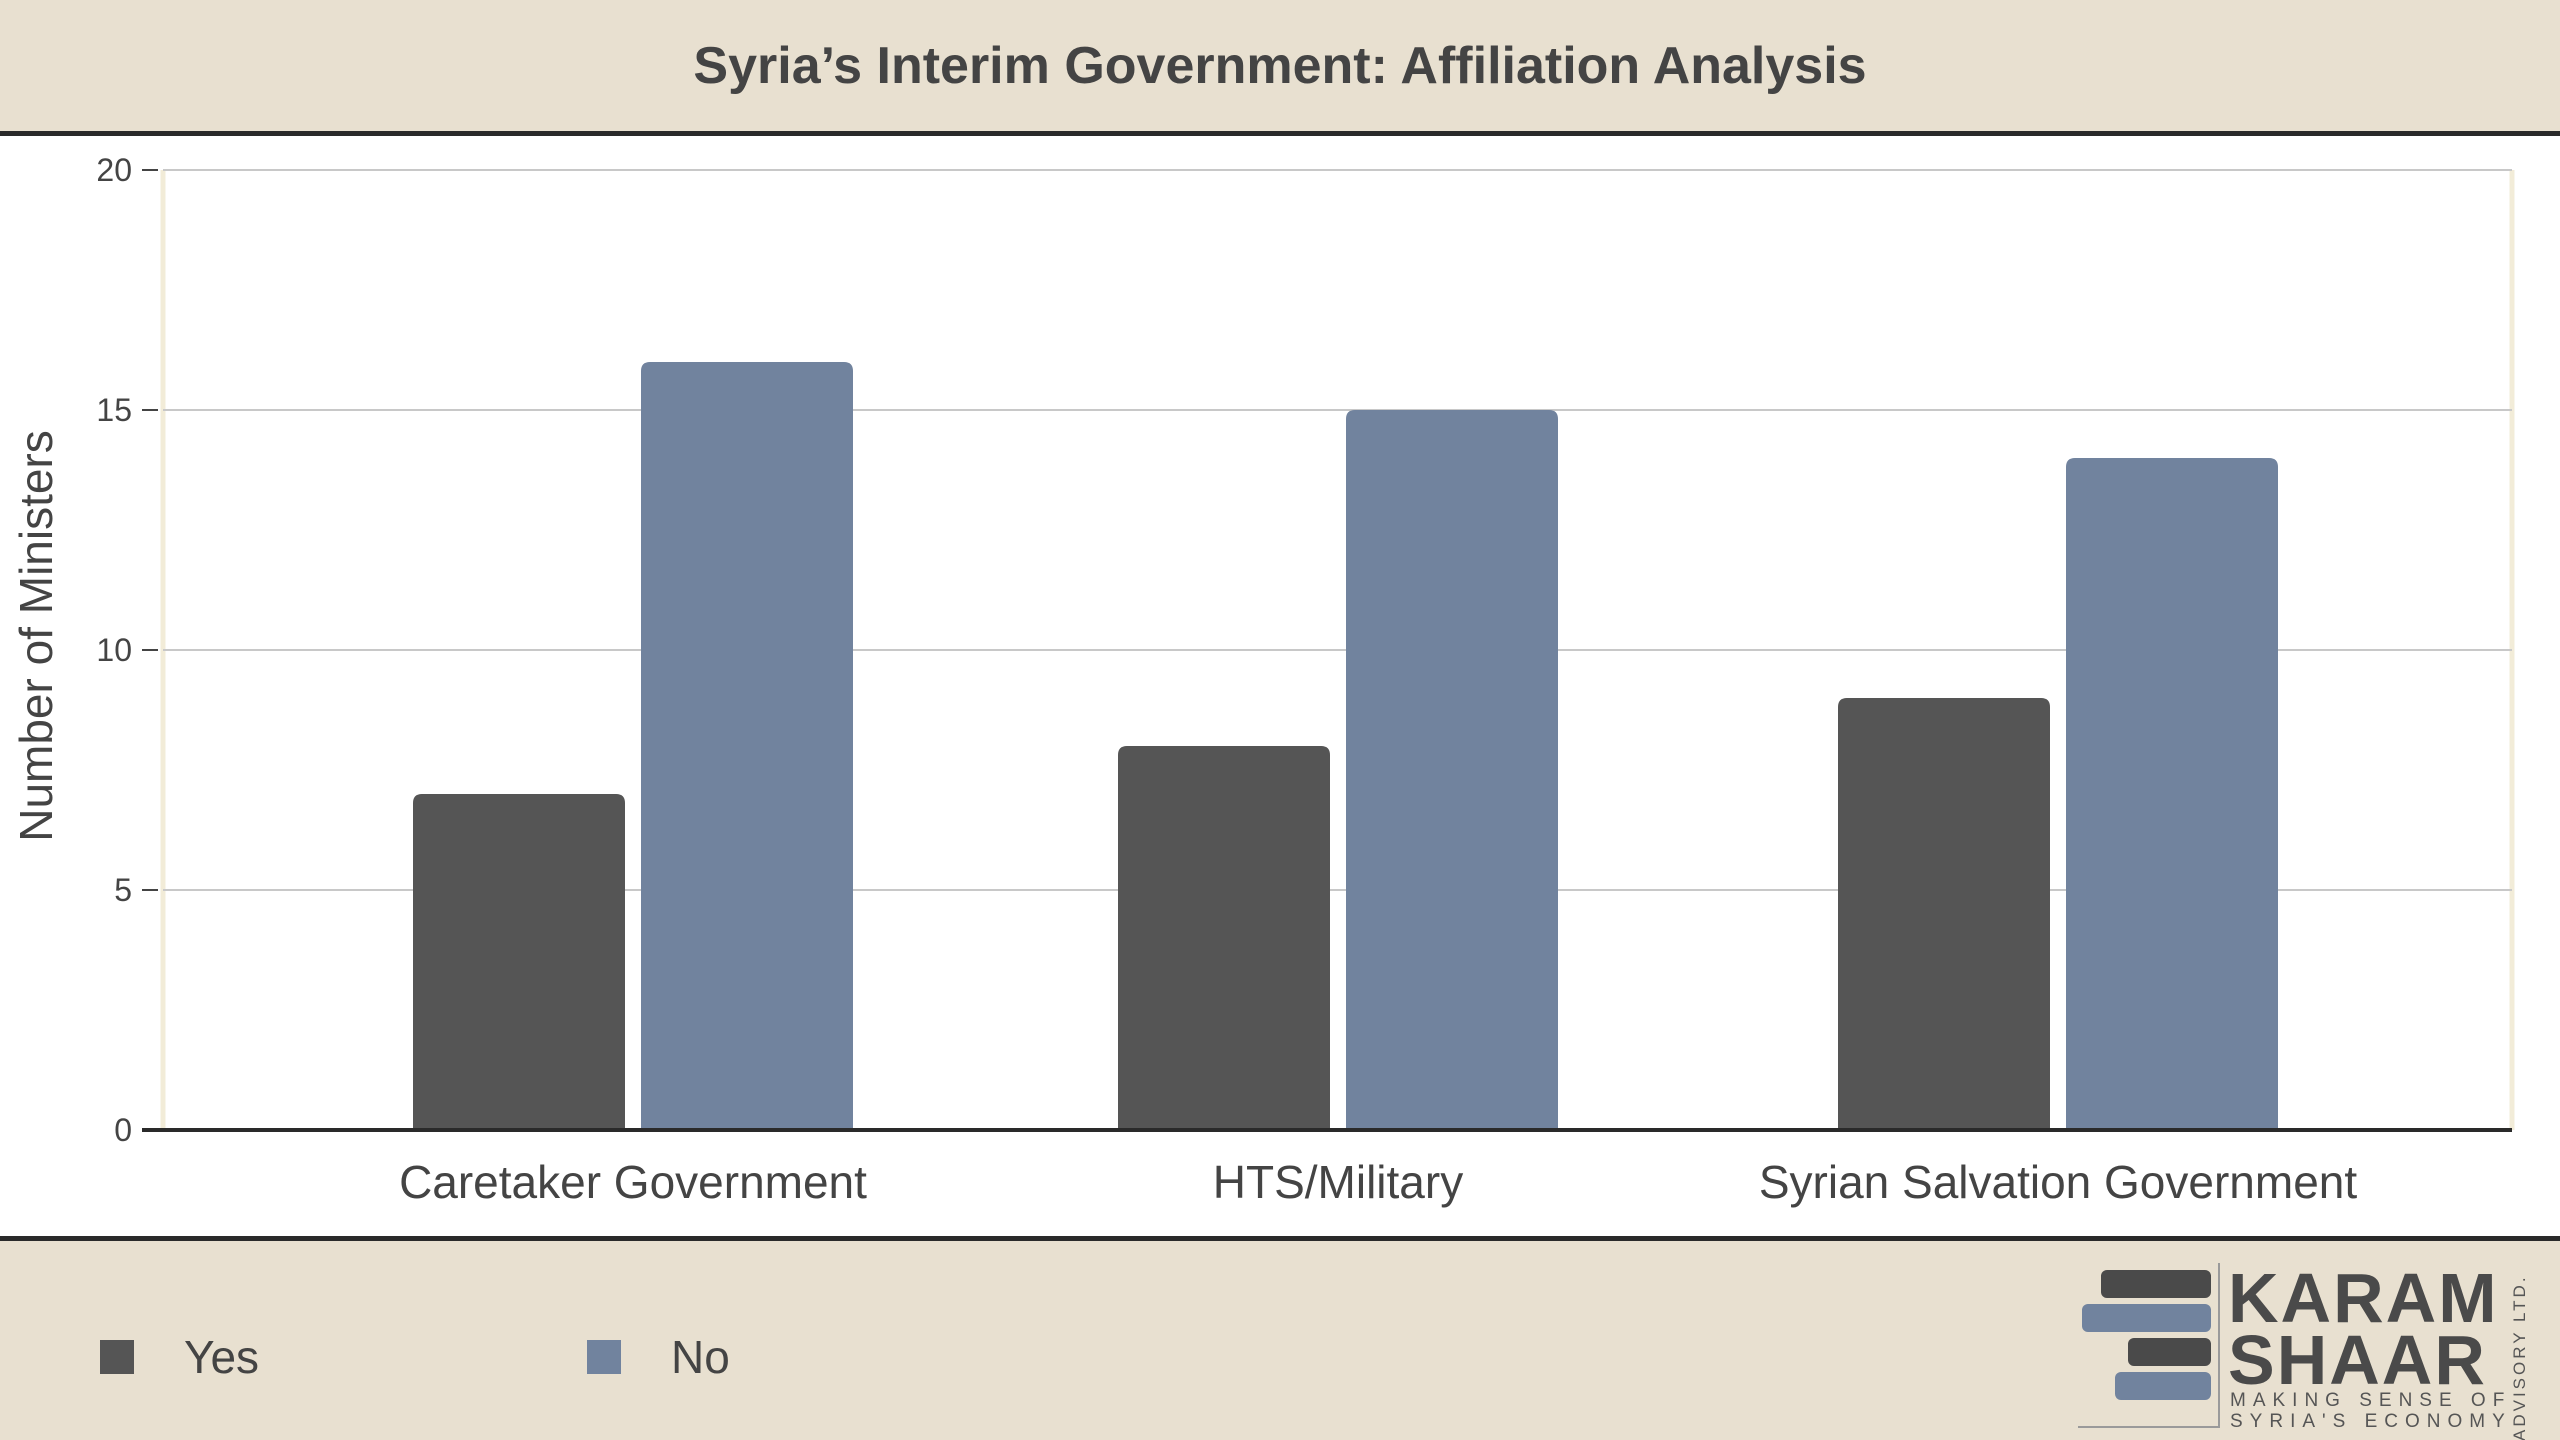 Image resolution: width=2560 pixels, height=1440 pixels. What do you see at coordinates (114, 650) in the screenshot?
I see `y-tick-label-10: 10` at bounding box center [114, 650].